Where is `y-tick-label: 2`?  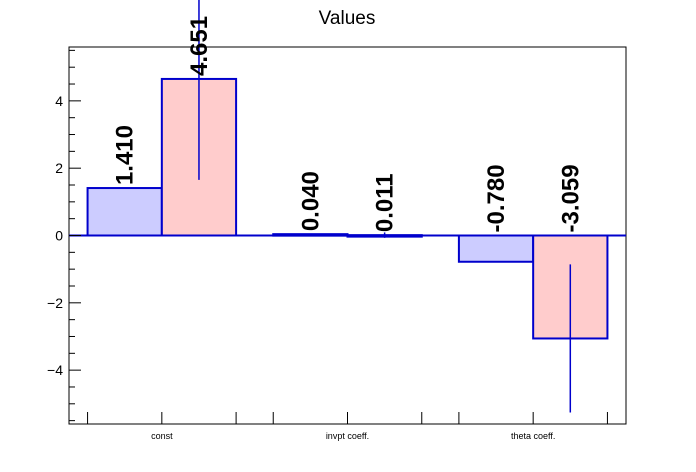
y-tick-label: 2 is located at coordinates (59, 168).